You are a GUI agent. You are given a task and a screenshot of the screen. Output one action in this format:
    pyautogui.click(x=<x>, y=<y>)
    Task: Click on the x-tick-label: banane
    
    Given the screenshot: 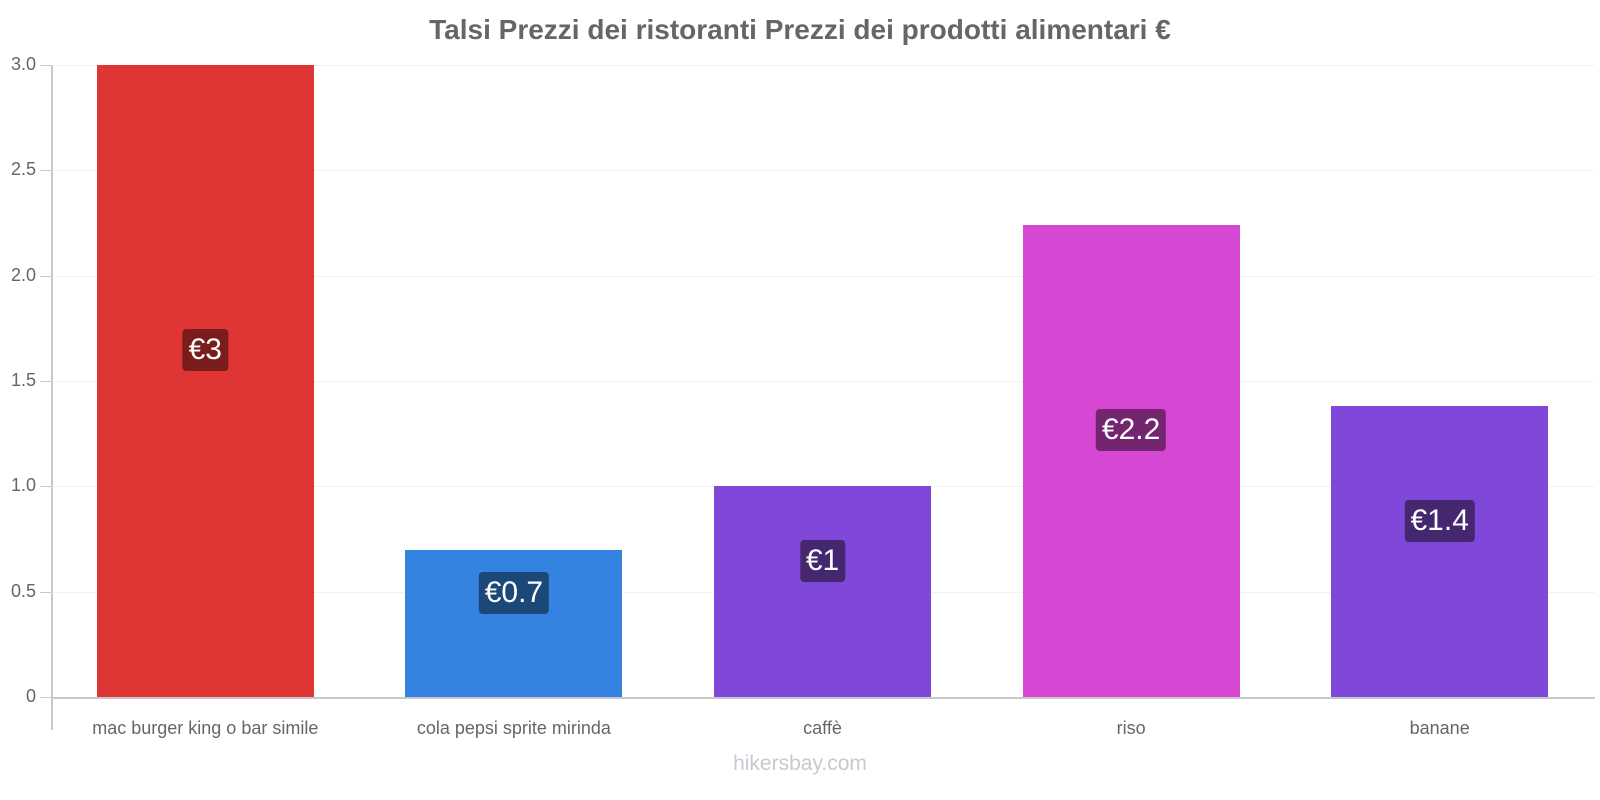 What is the action you would take?
    pyautogui.click(x=1439, y=728)
    